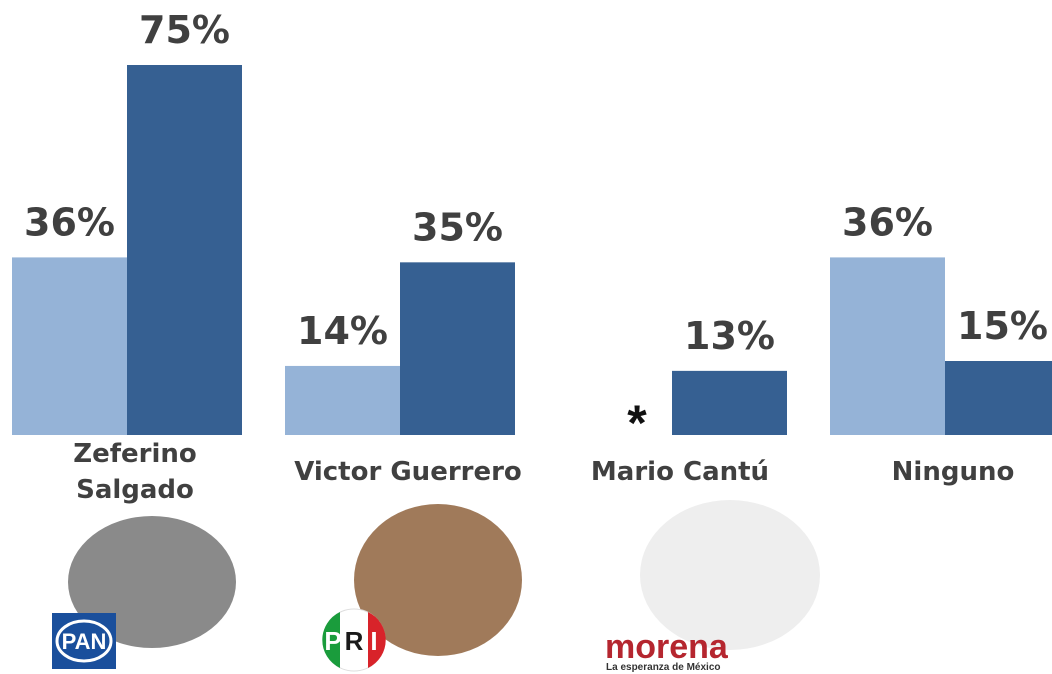 The height and width of the screenshot is (674, 1052). I want to click on logo-pri-text: R, so click(354, 641).